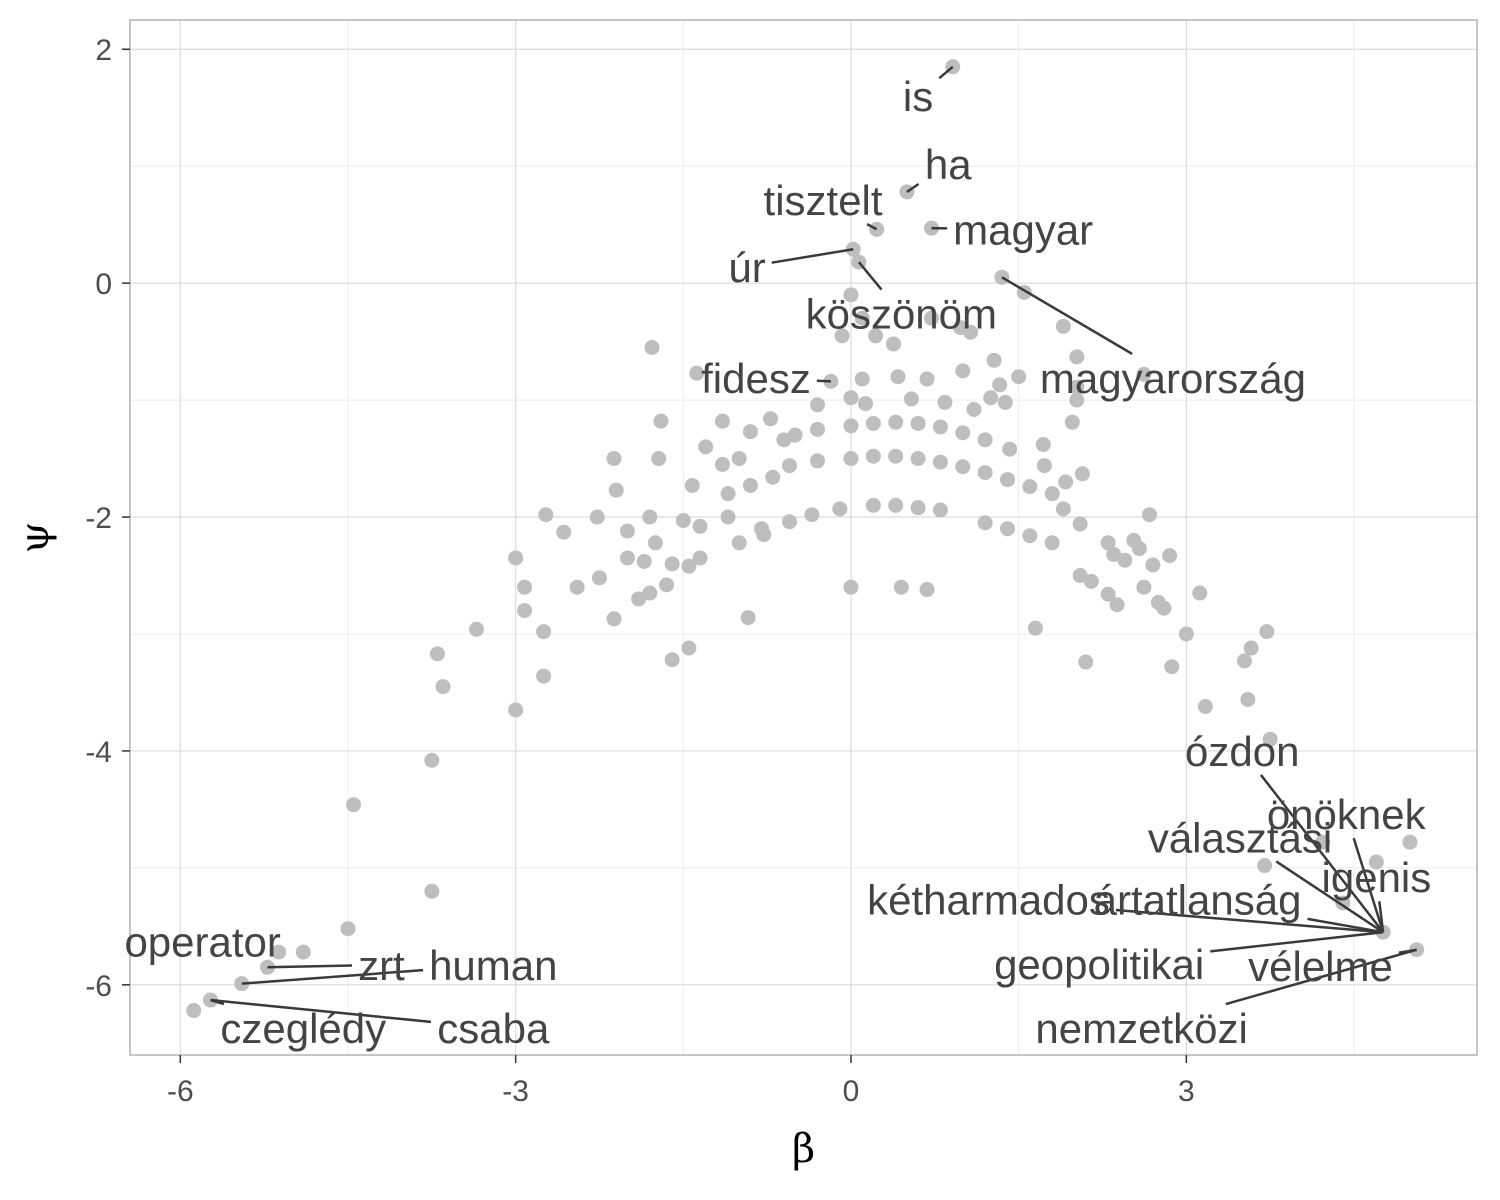  What do you see at coordinates (103, 284) in the screenshot?
I see `y-tick-label: 0` at bounding box center [103, 284].